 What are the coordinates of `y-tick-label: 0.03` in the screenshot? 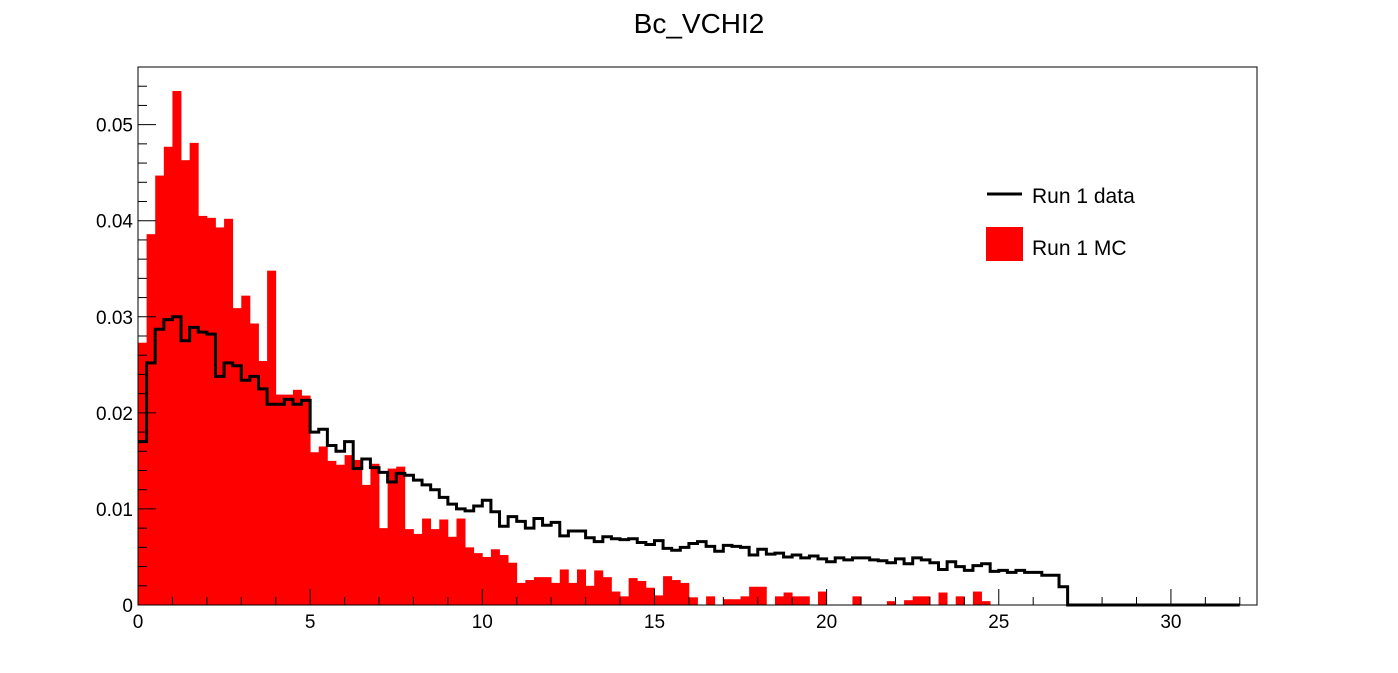 It's located at (114, 318).